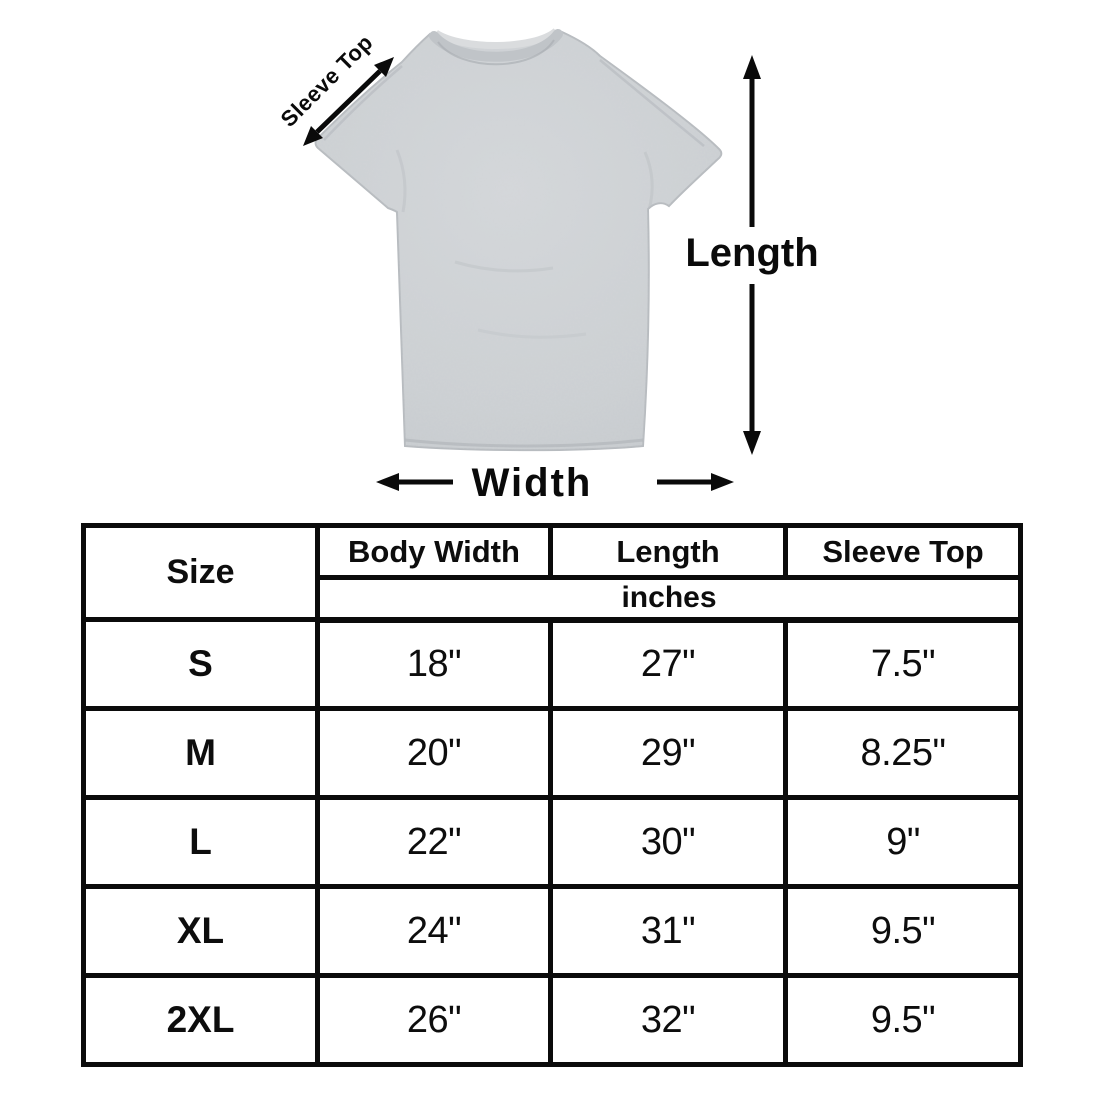  I want to click on tshirt-image, so click(518, 240).